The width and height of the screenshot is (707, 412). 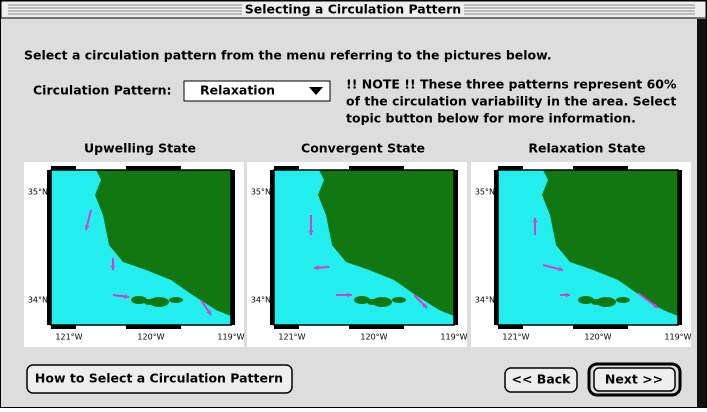 I want to click on back-button-frame, so click(x=541, y=380).